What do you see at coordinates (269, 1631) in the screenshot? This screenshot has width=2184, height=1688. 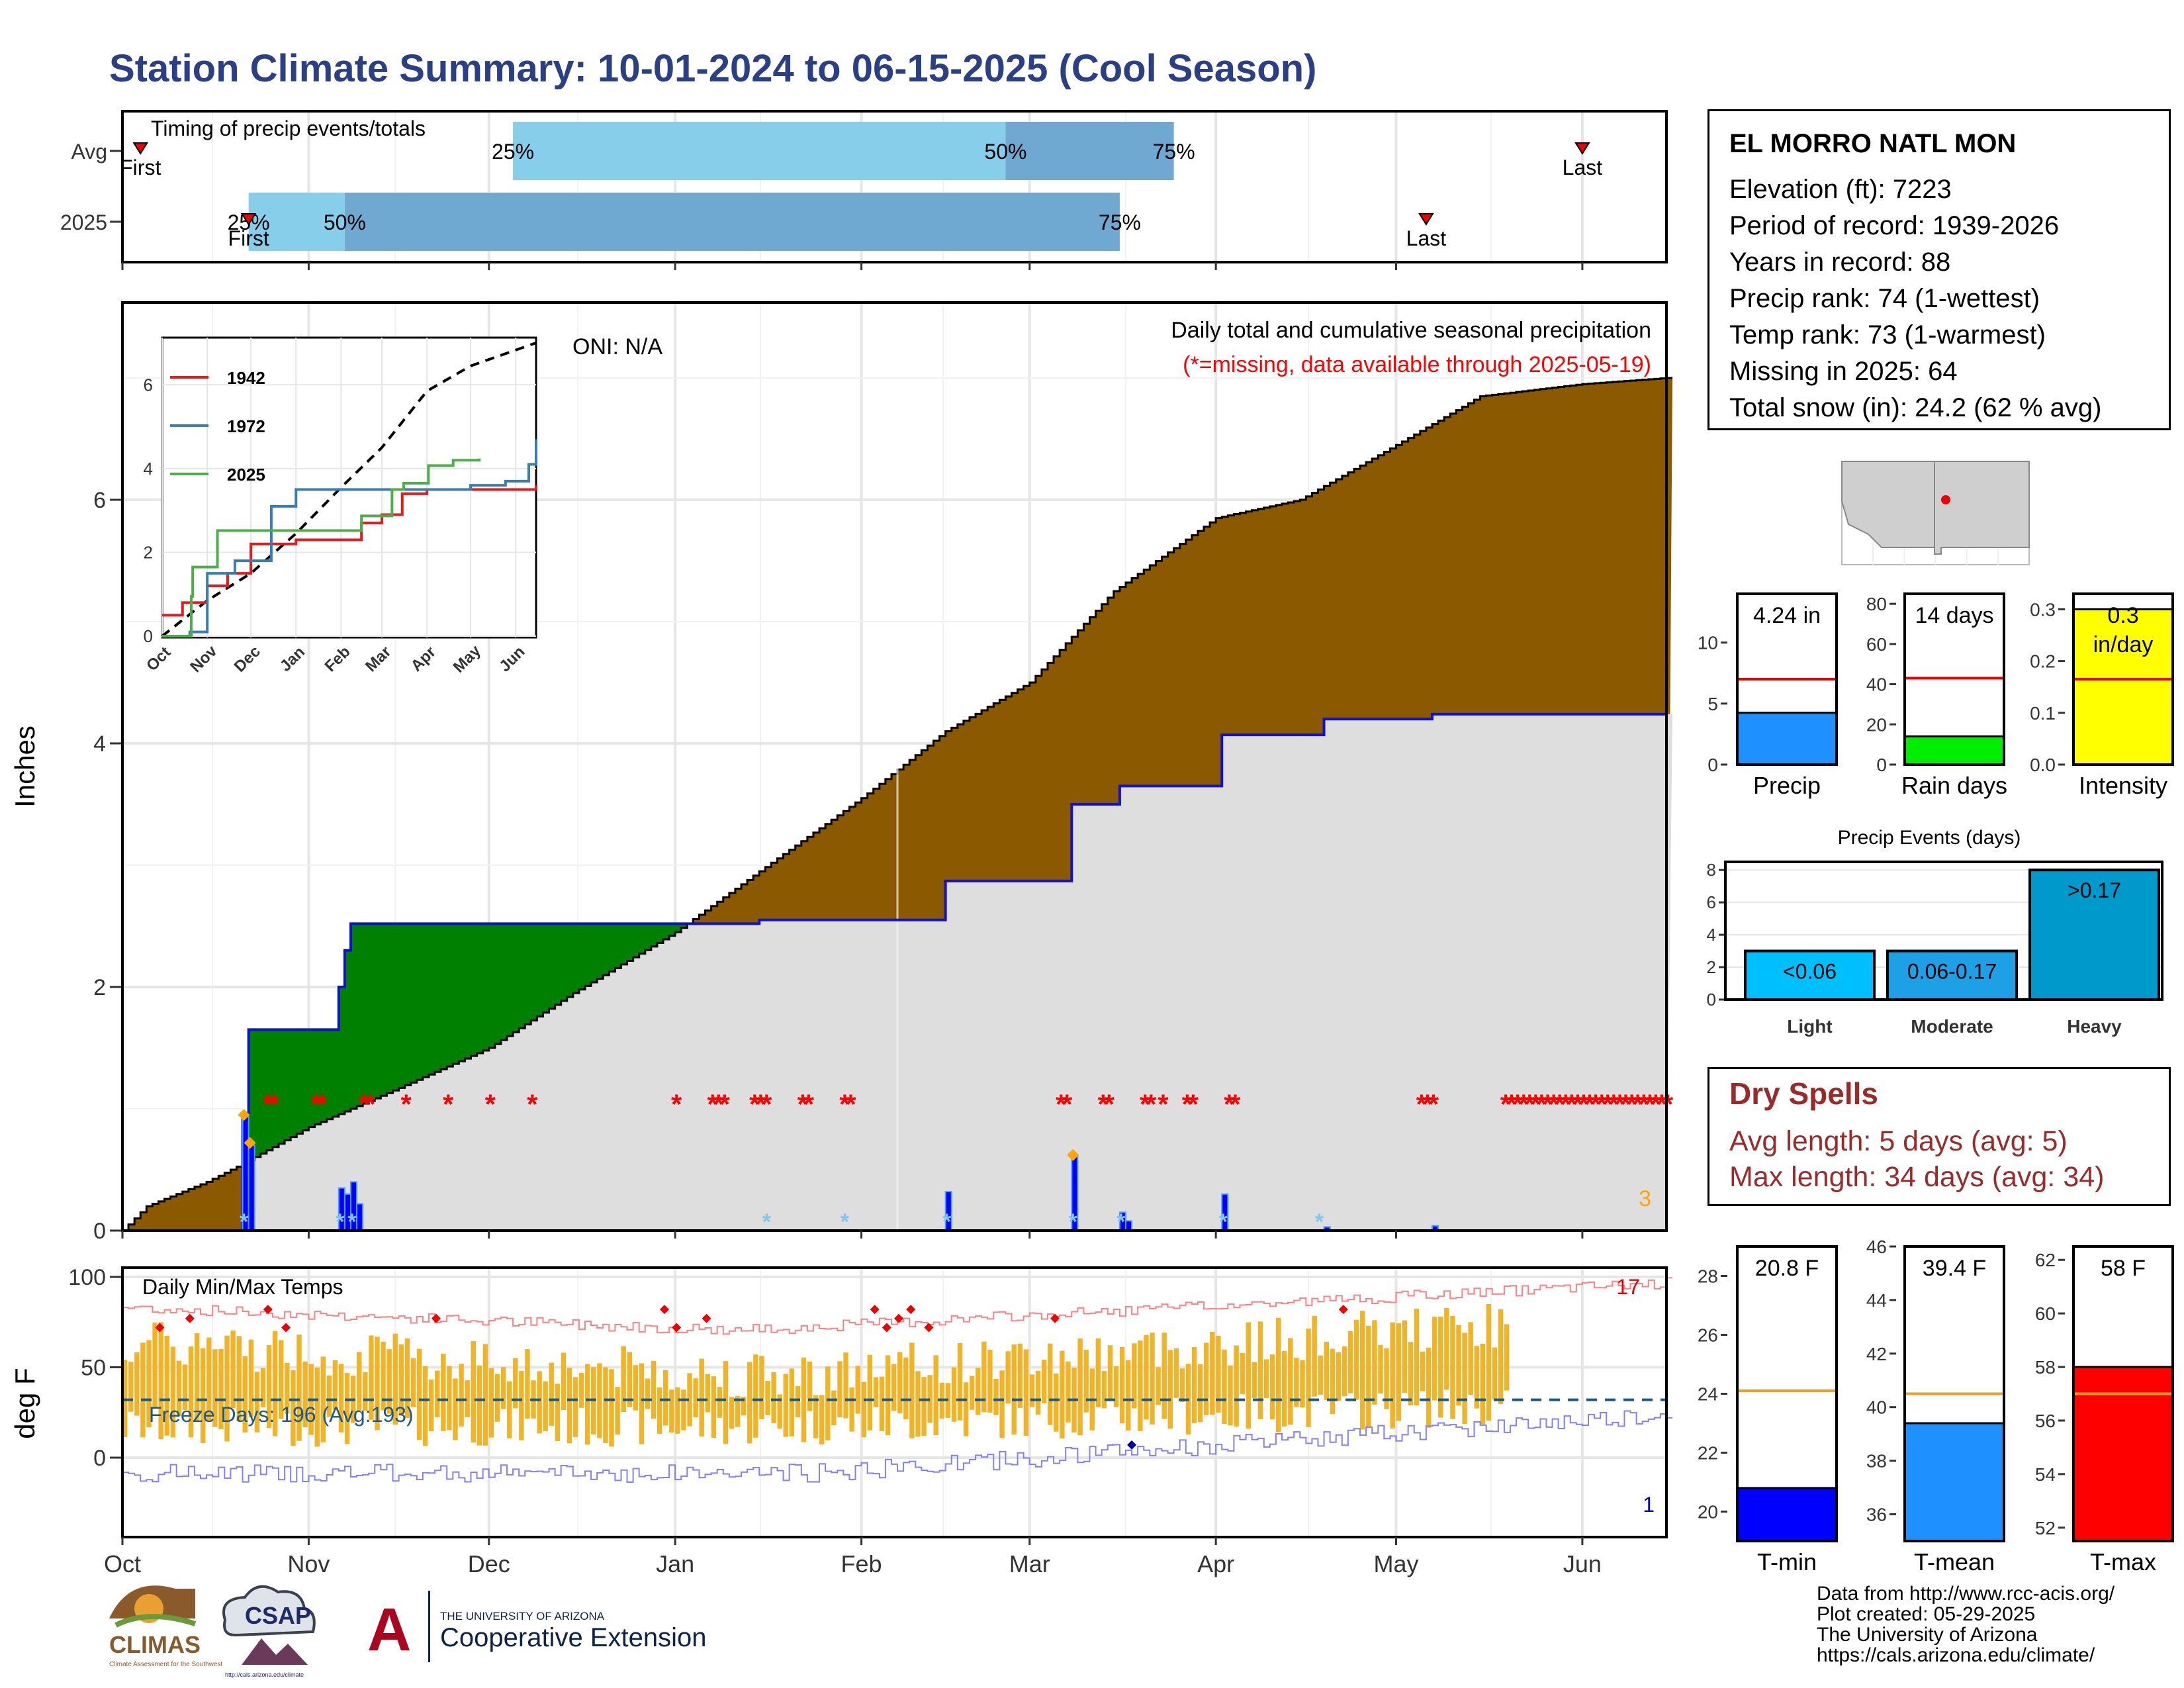 I see `csap-logo: CSAP http://cals.arizona.edu/climate` at bounding box center [269, 1631].